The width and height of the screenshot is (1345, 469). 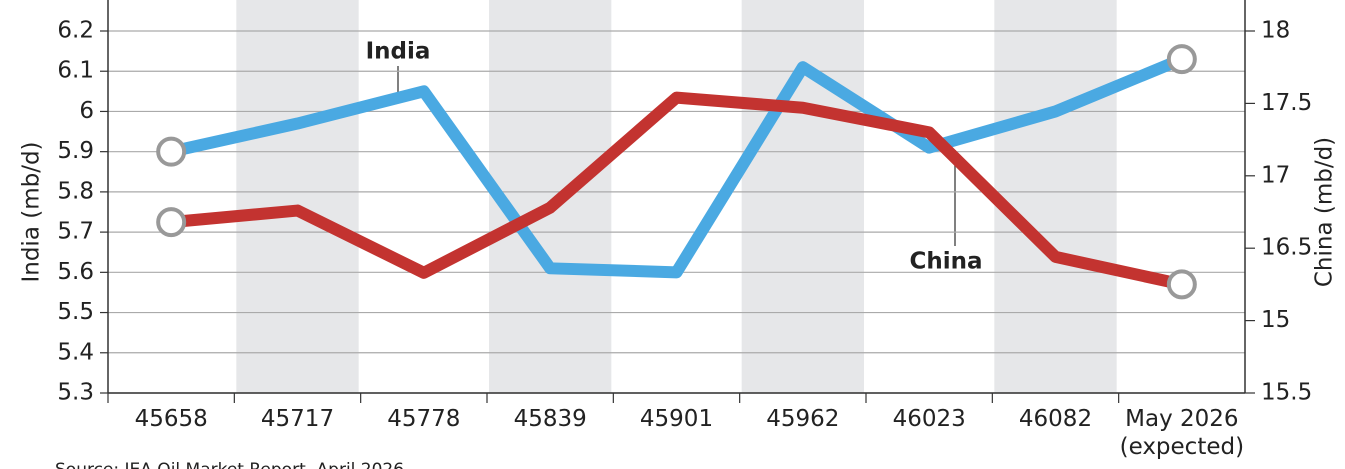 What do you see at coordinates (424, 419) in the screenshot?
I see `x-tick-label: 45778` at bounding box center [424, 419].